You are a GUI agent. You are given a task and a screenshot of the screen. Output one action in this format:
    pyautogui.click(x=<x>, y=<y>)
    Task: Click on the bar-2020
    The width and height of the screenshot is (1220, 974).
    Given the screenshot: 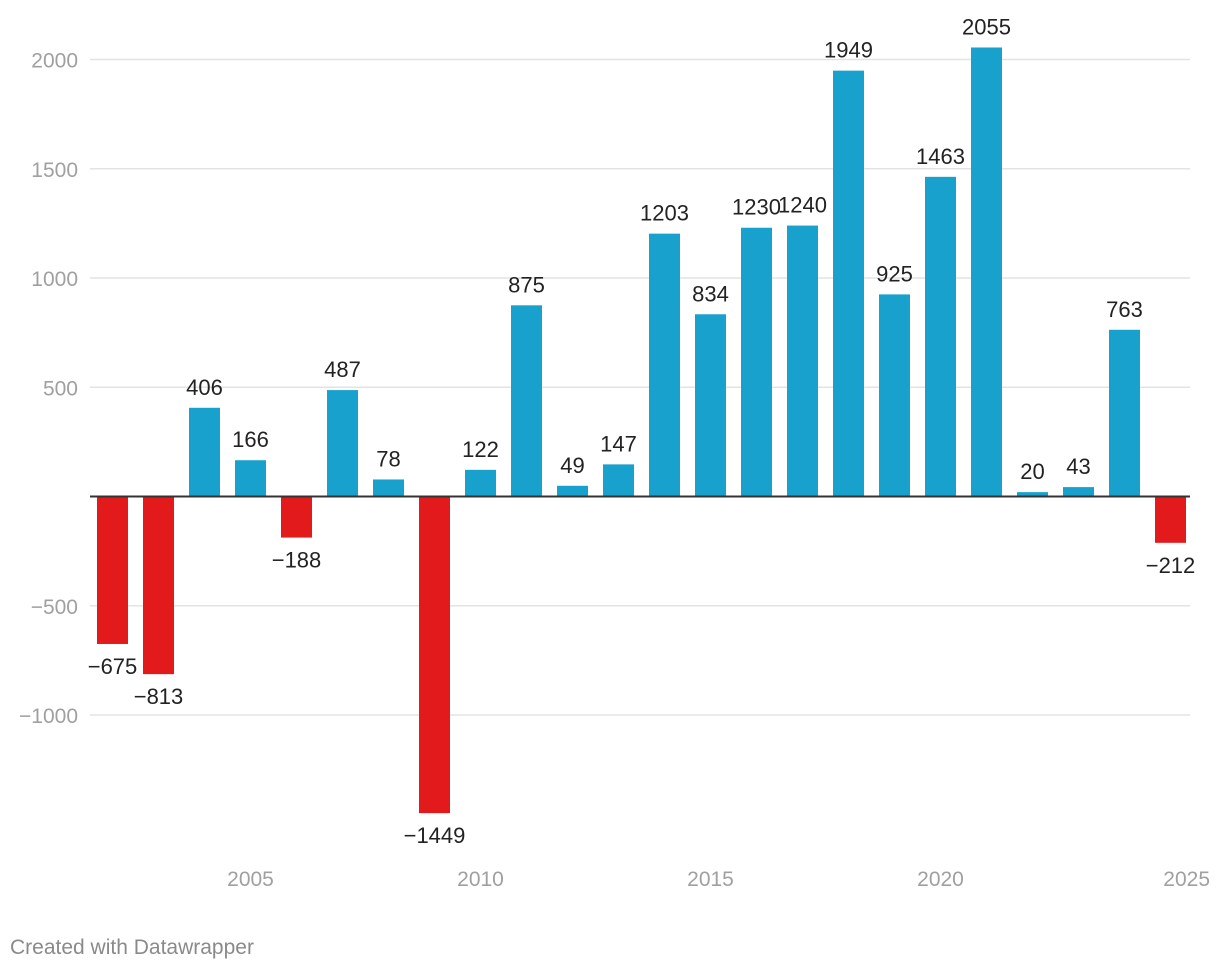 What is the action you would take?
    pyautogui.click(x=940, y=336)
    